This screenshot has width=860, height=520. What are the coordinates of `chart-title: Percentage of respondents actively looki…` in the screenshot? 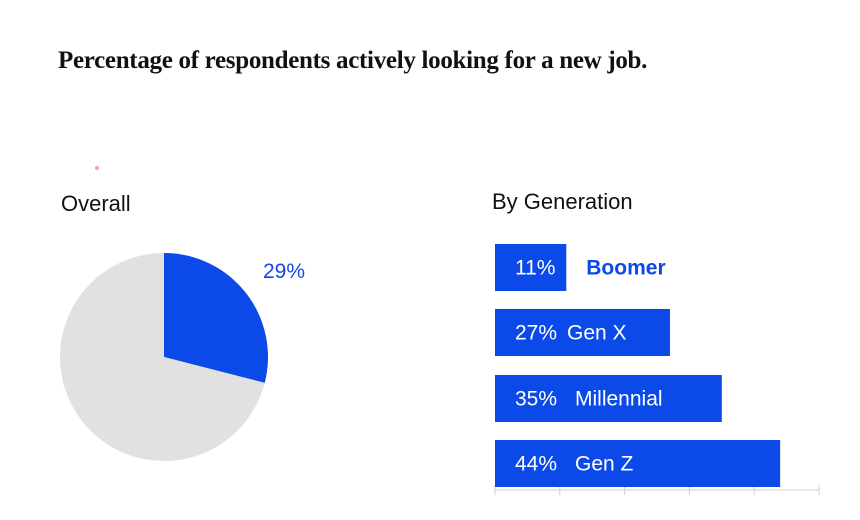 It's located at (353, 60).